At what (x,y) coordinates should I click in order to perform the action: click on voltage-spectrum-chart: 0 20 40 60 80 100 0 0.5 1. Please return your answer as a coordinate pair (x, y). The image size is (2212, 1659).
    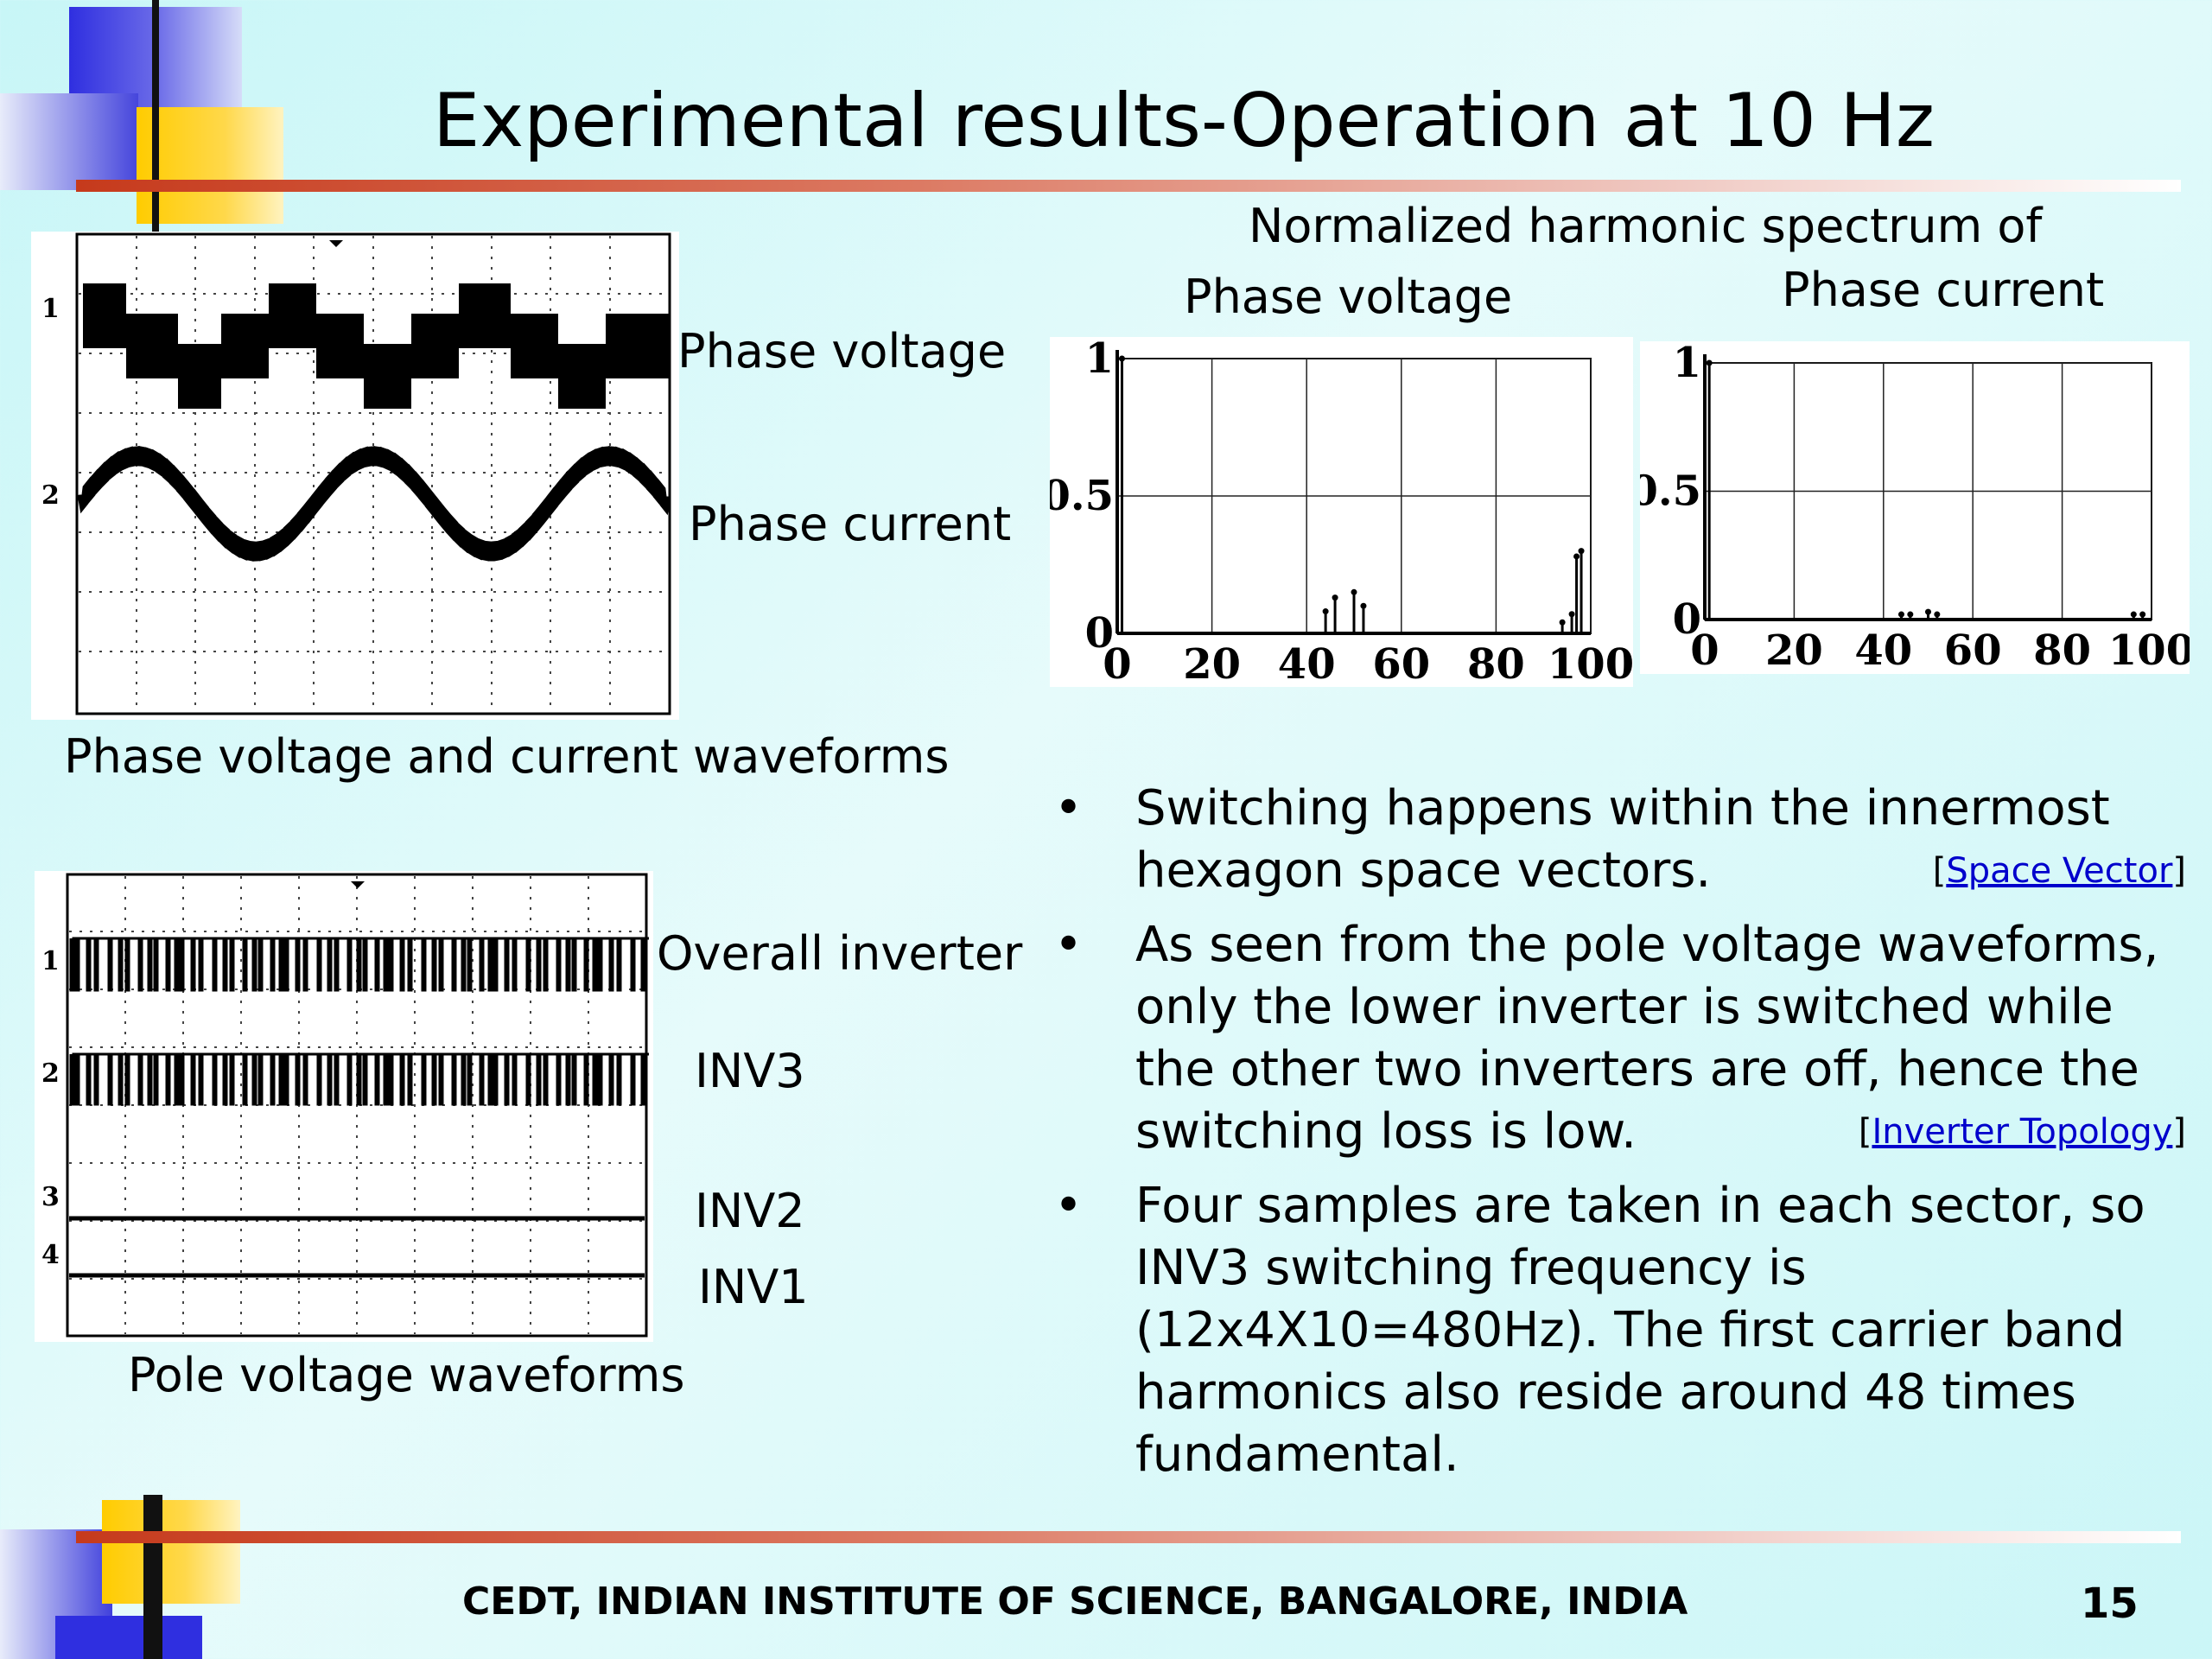
    Looking at the image, I should click on (1337, 511).